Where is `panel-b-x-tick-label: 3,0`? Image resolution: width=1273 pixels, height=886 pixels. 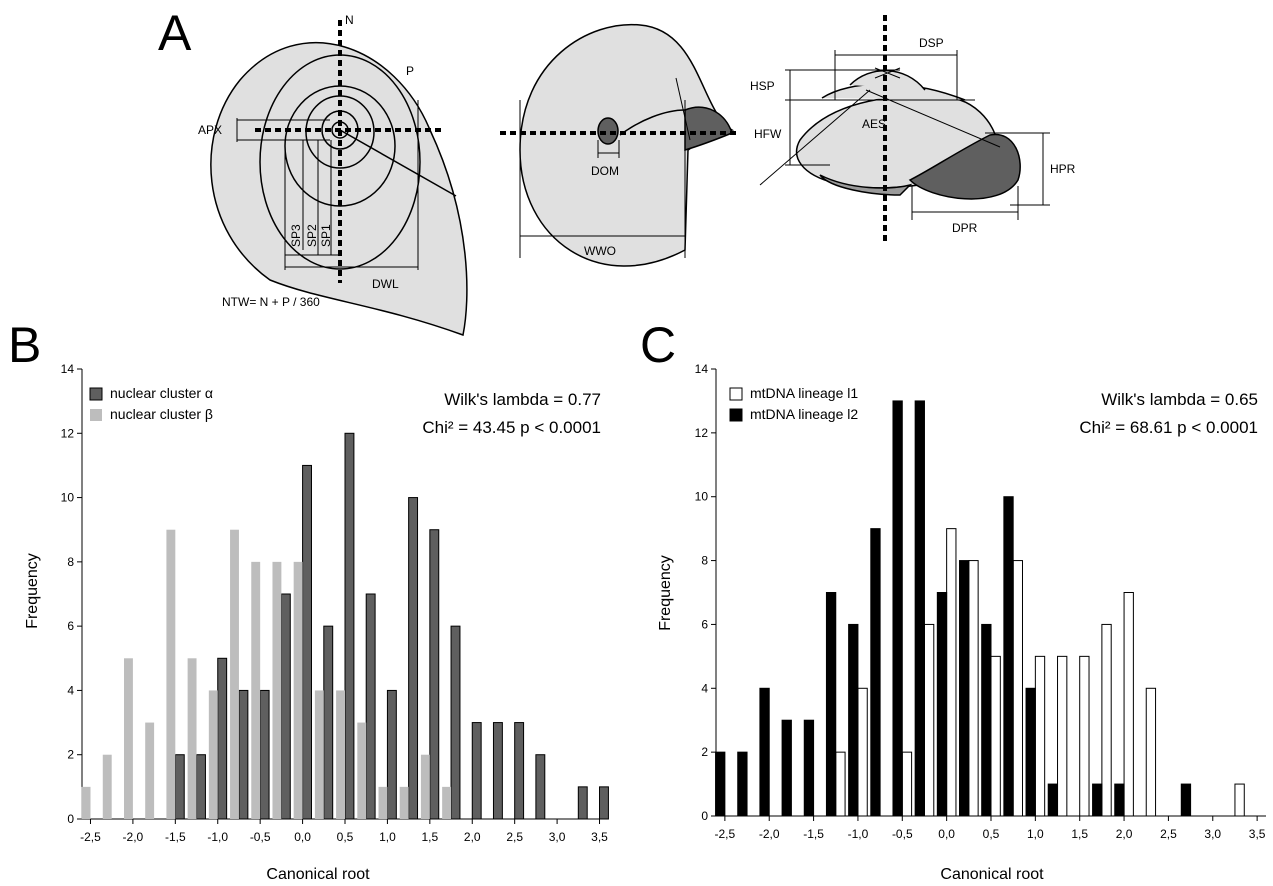 panel-b-x-tick-label: 3,0 is located at coordinates (557, 837).